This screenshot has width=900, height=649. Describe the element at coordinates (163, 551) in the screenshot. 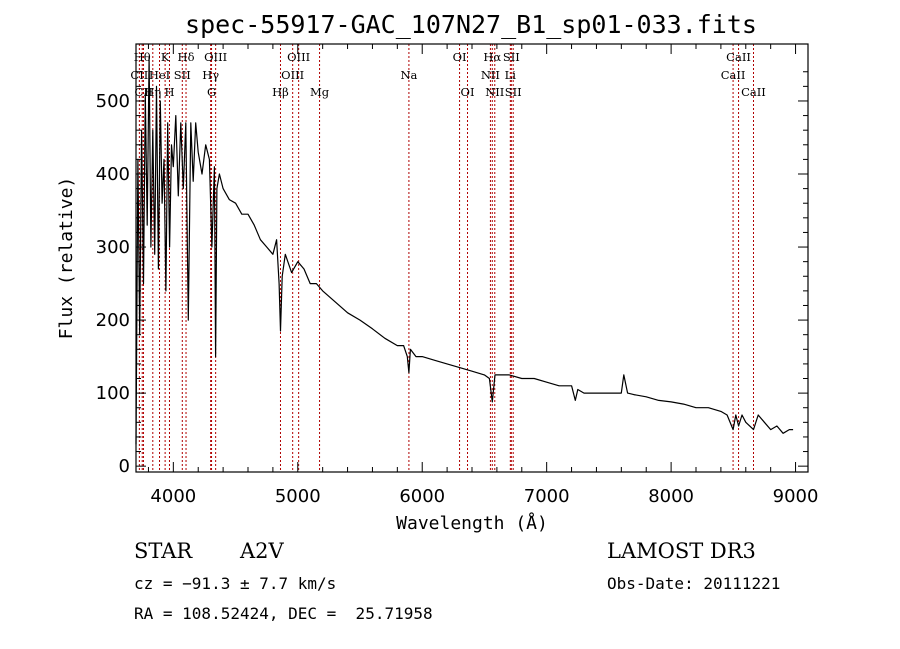

I see `object-class: STAR` at that location.